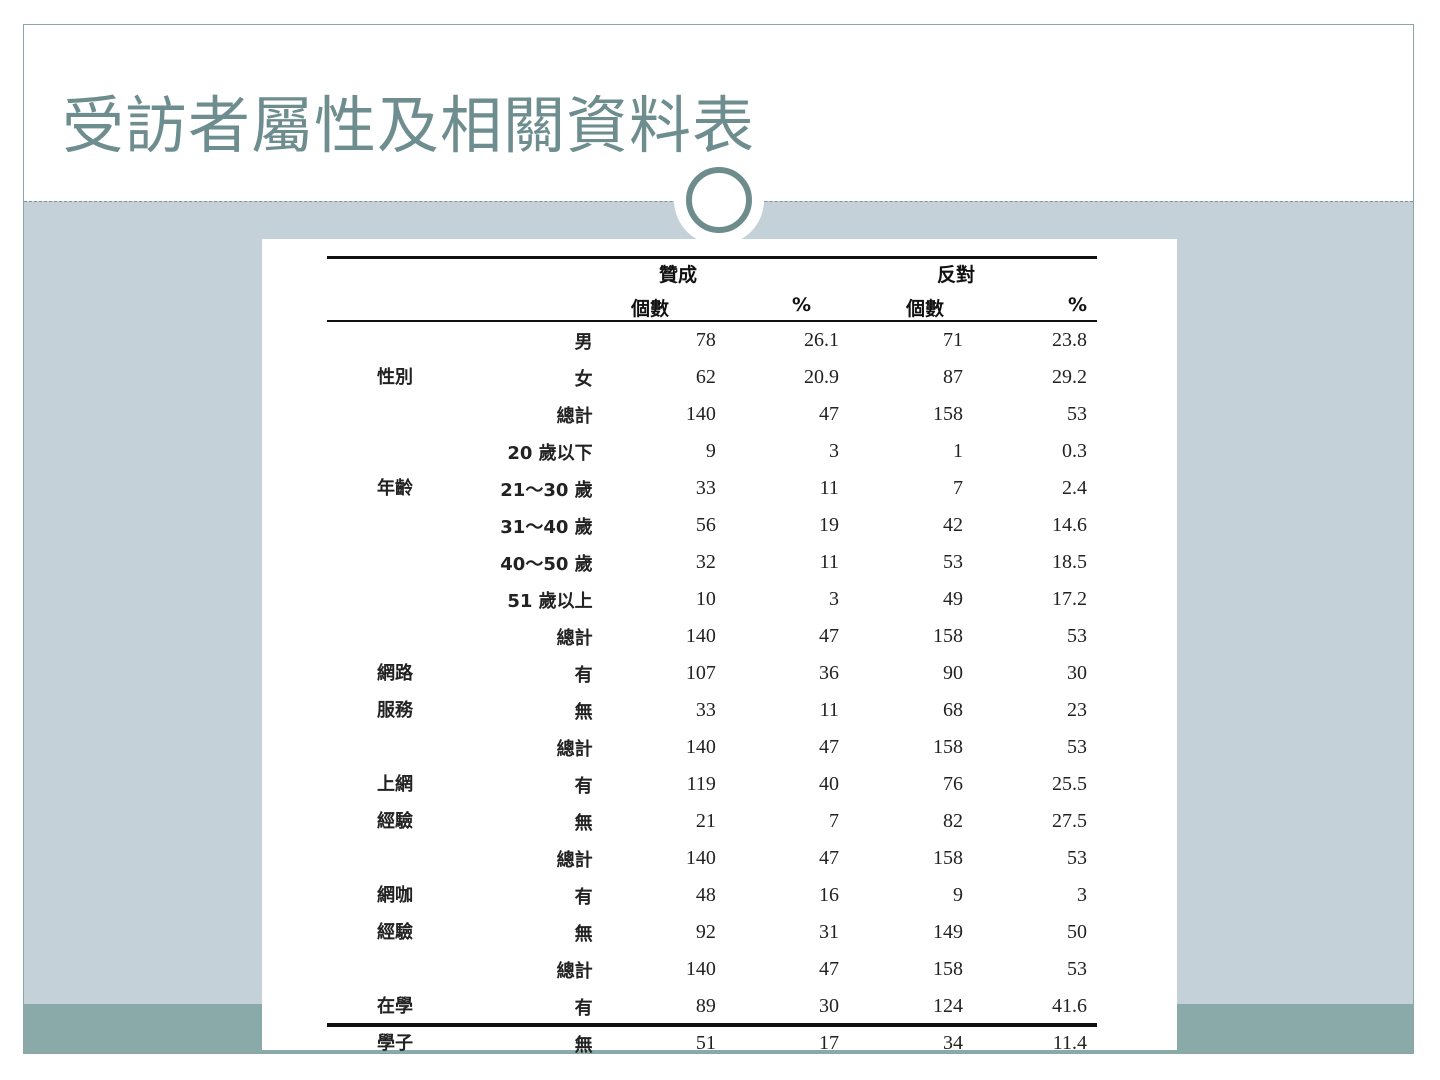  Describe the element at coordinates (956, 275) in the screenshot. I see `header-oppose: 反對` at that location.